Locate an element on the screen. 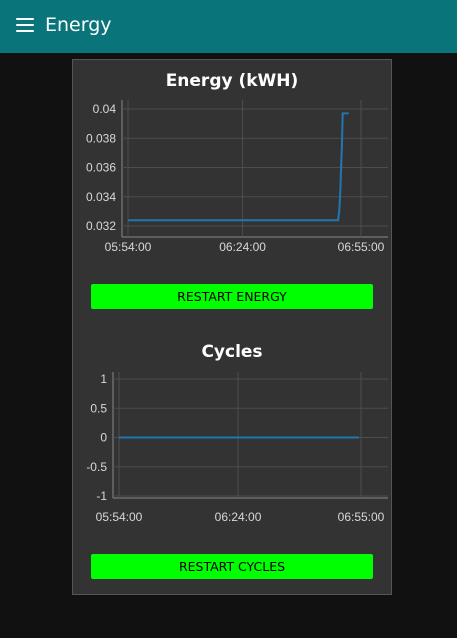 The height and width of the screenshot is (638, 457). cycles-chart-title: Cycles is located at coordinates (232, 352).